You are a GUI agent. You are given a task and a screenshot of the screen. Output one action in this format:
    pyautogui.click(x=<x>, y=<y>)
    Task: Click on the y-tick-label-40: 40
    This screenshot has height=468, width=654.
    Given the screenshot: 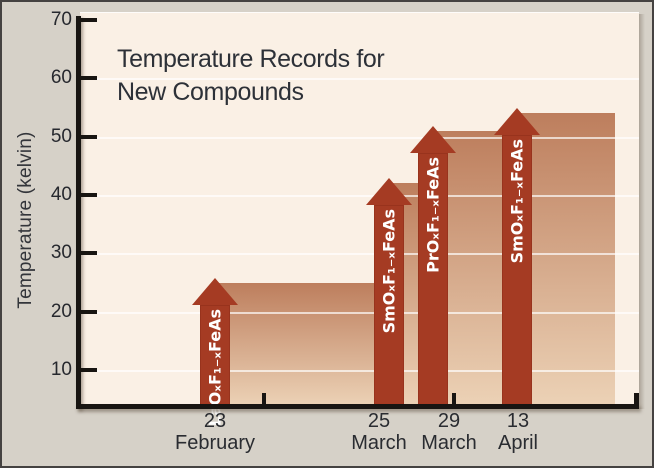 What is the action you would take?
    pyautogui.click(x=61, y=194)
    